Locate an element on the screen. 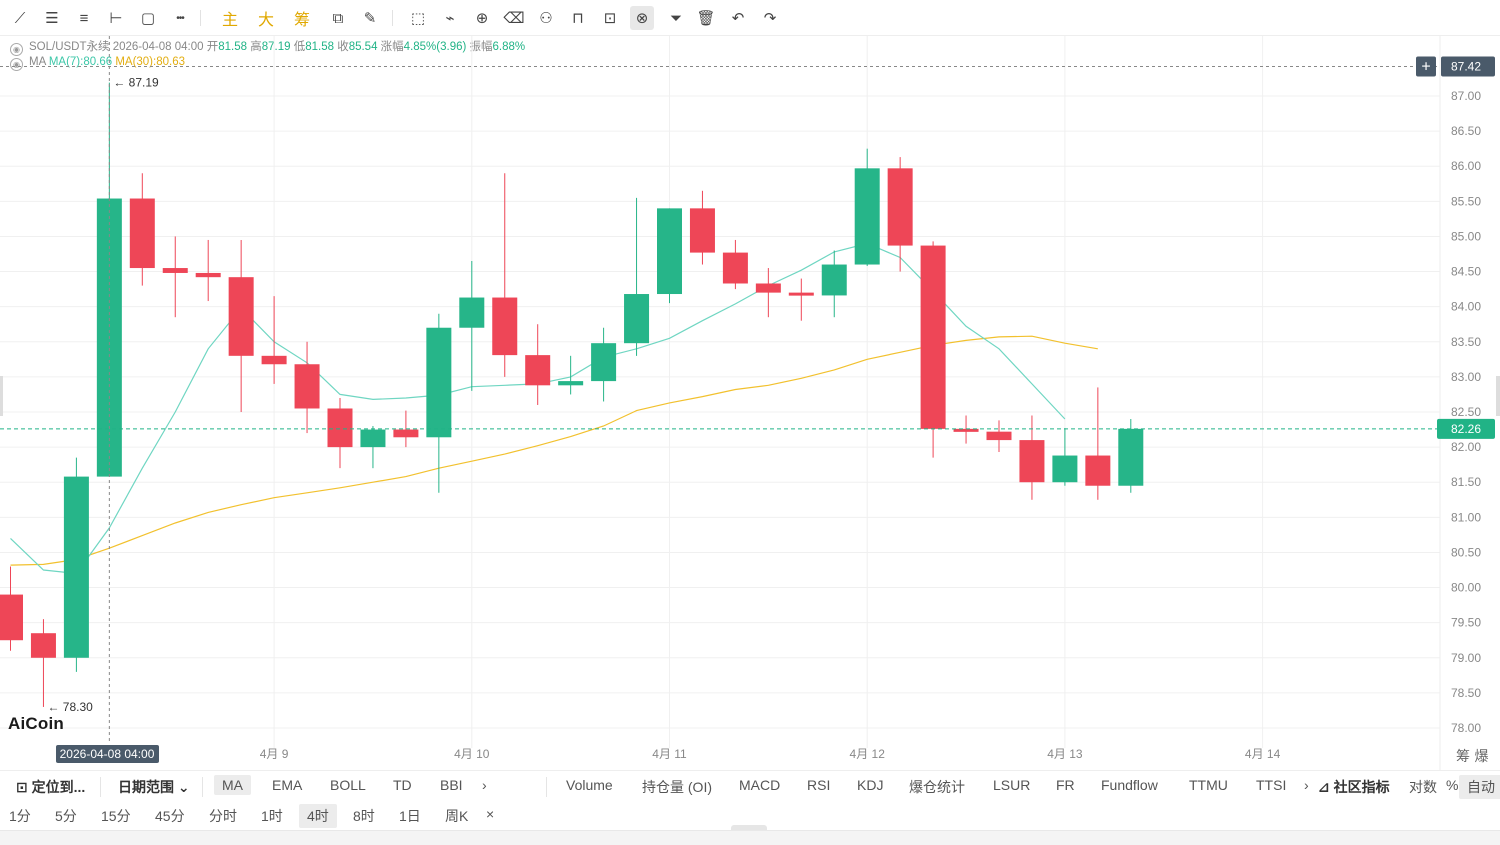 This screenshot has width=1500, height=845. filter-icon: ⏷ is located at coordinates (675, 18).